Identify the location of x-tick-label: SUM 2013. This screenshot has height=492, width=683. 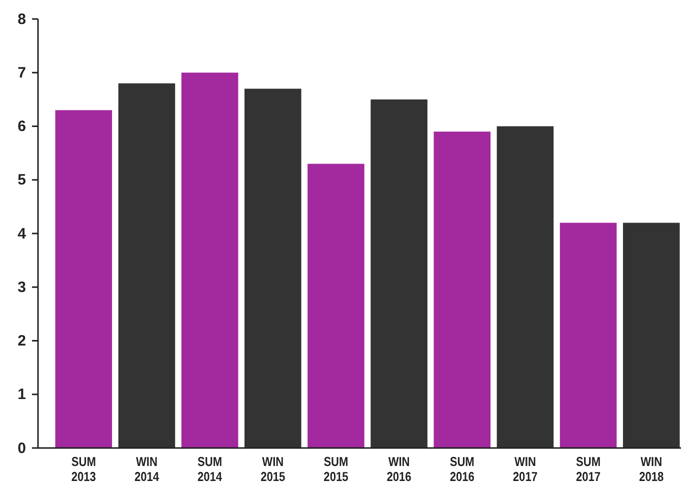
(83, 469).